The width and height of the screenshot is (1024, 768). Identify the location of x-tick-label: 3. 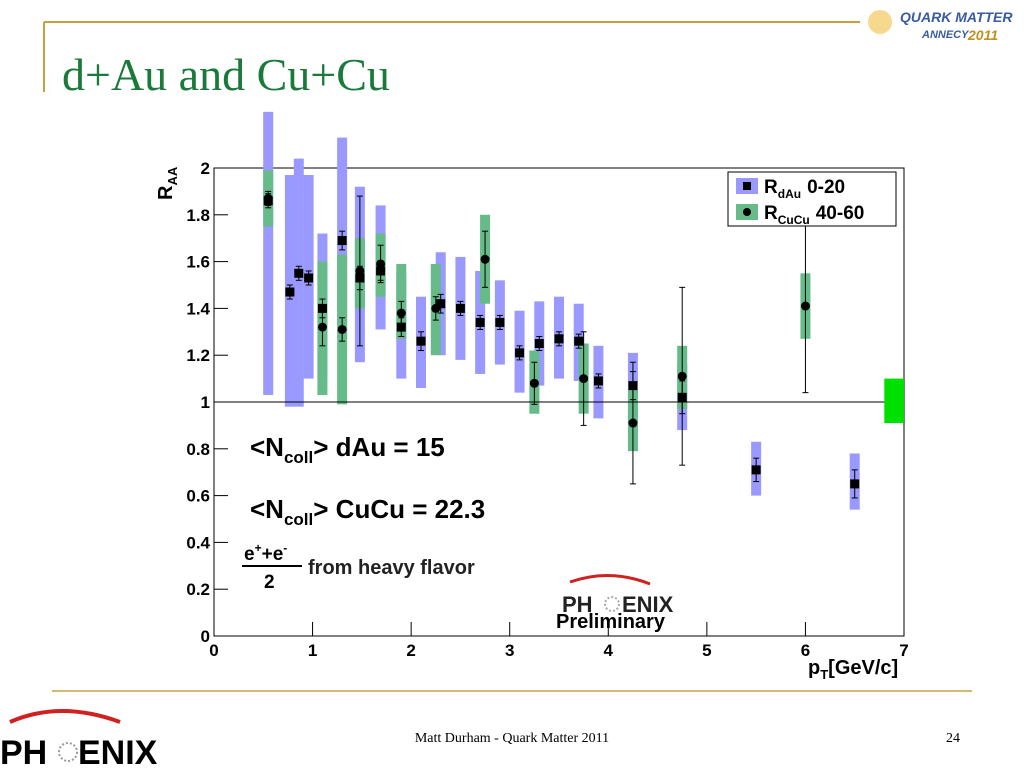
(509, 650).